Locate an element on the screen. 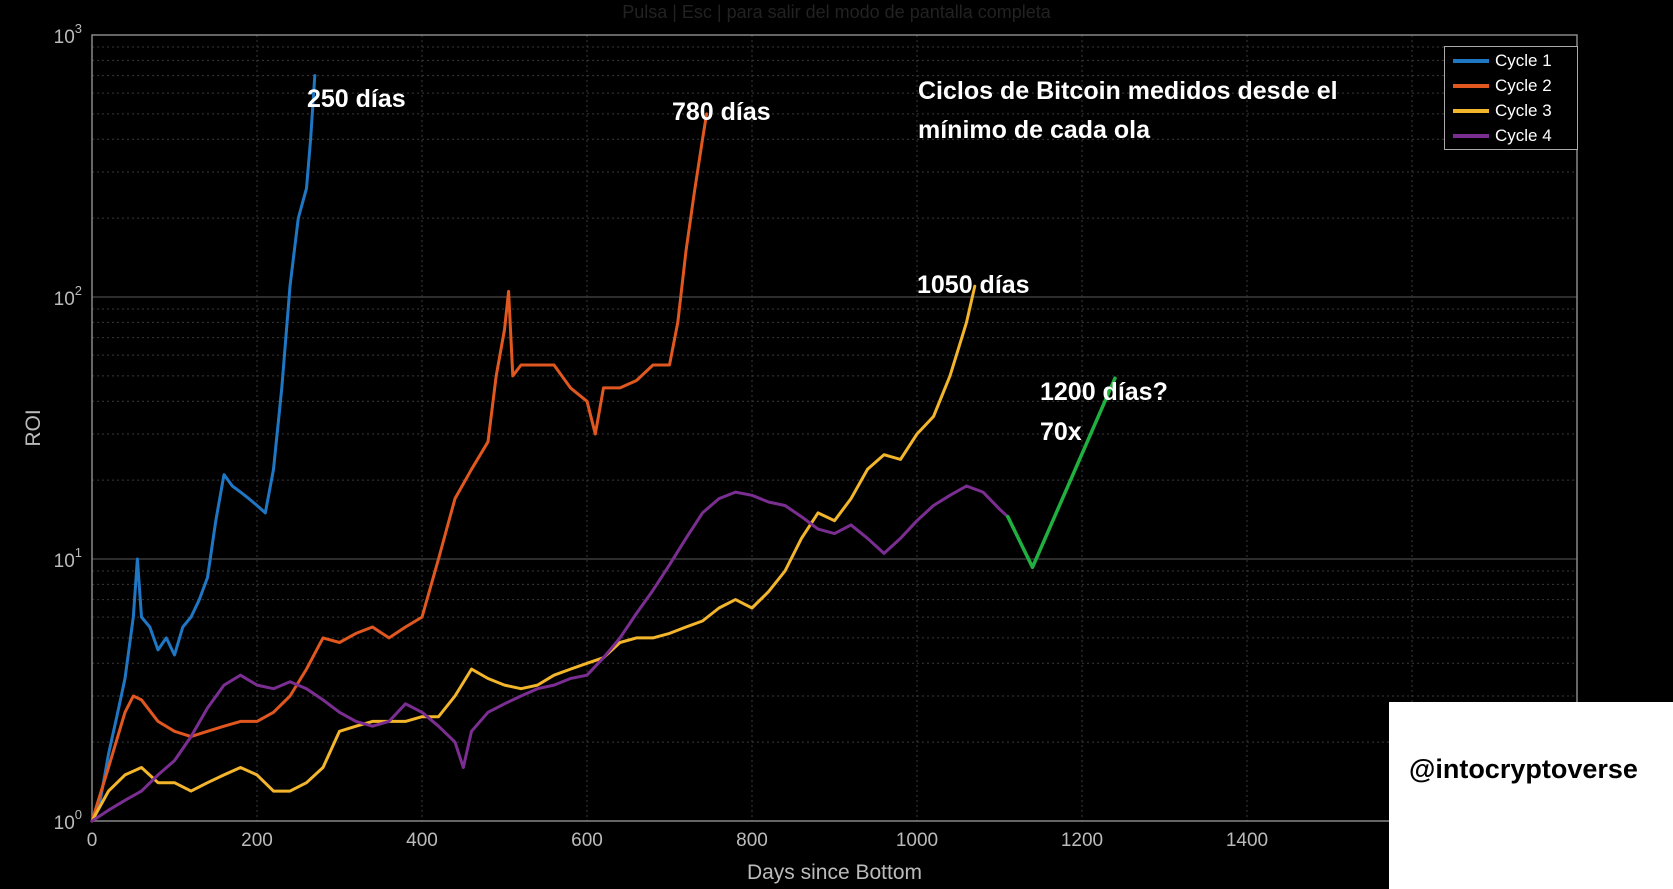  x-tick-label: 200 is located at coordinates (257, 840).